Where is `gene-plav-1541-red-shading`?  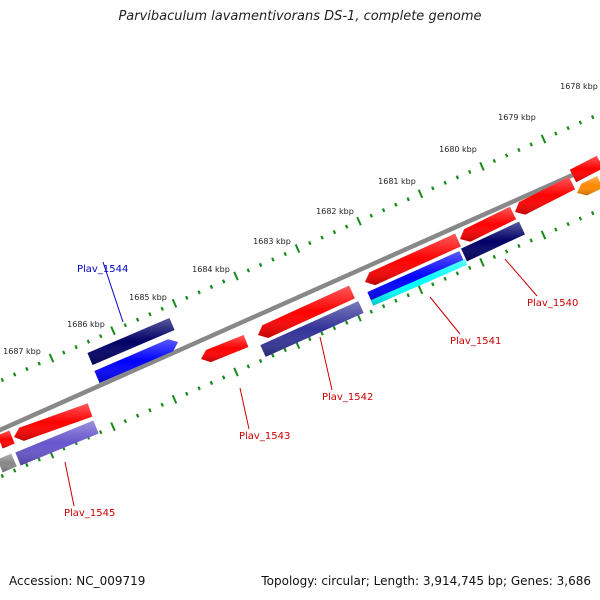
gene-plav-1541-red-shading is located at coordinates (413, 259).